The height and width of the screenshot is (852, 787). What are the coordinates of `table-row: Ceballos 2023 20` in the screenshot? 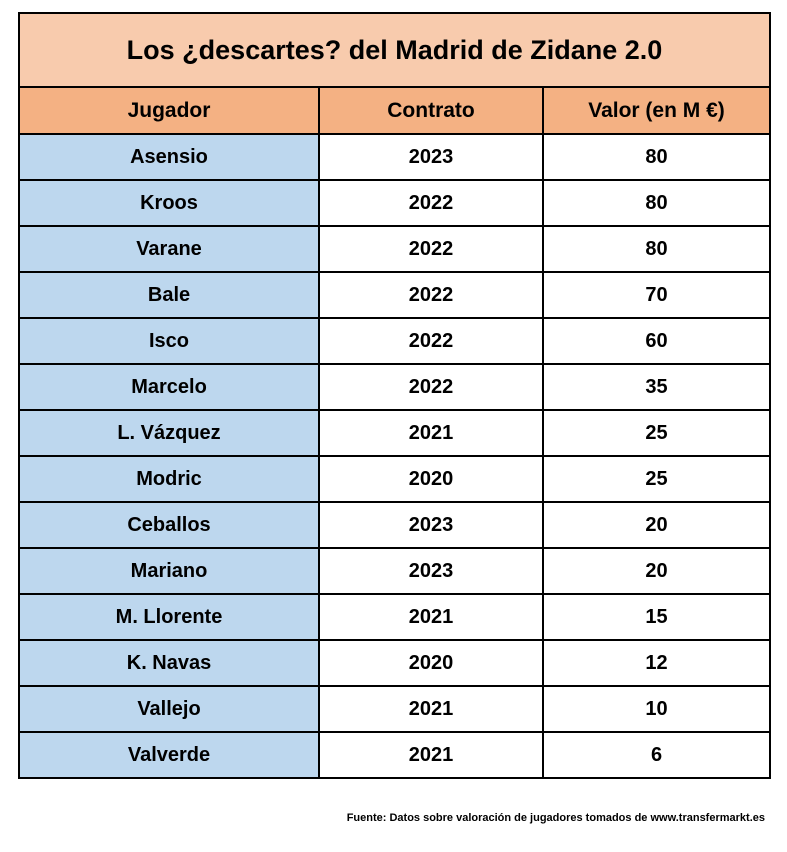 It's located at (394, 525).